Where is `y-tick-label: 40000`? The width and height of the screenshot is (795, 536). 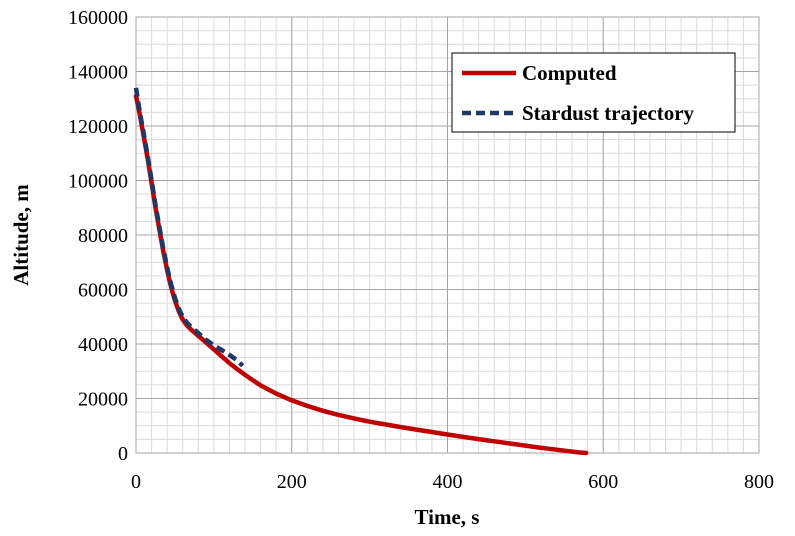
y-tick-label: 40000 is located at coordinates (103, 345).